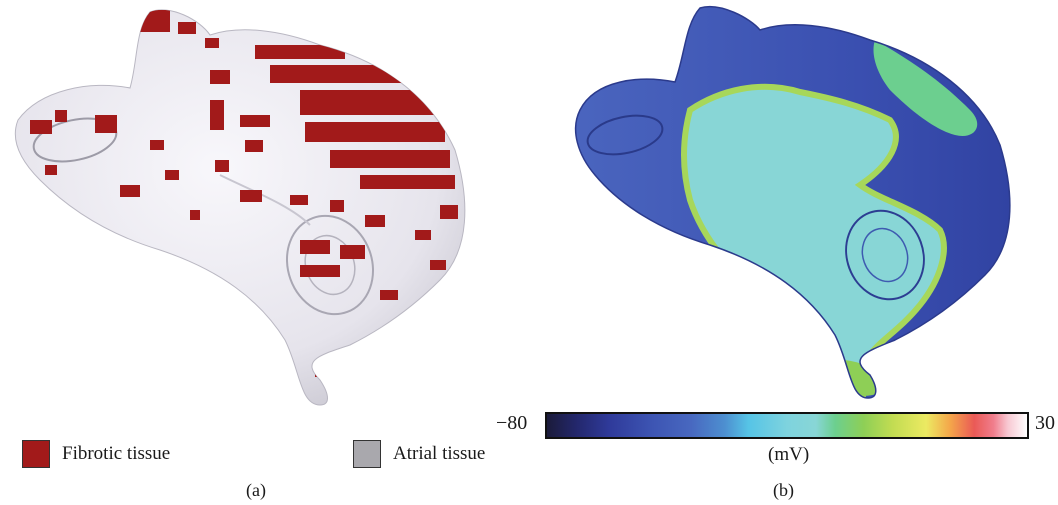 The image size is (1058, 505). I want to click on voltage-colorbar, so click(787, 425).